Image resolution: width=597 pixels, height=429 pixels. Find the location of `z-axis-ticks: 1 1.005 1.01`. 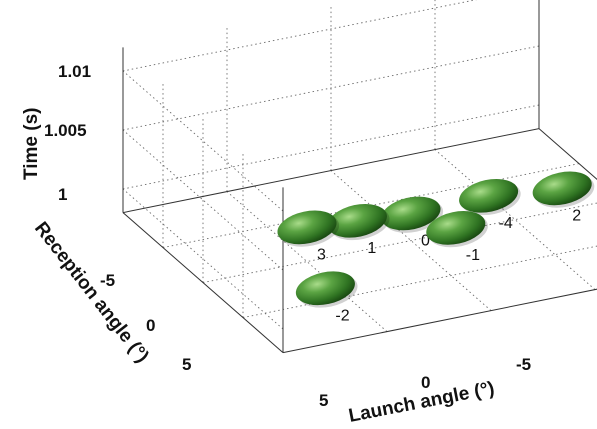

z-axis-ticks: 1 1.005 1.01 is located at coordinates (67, 133).